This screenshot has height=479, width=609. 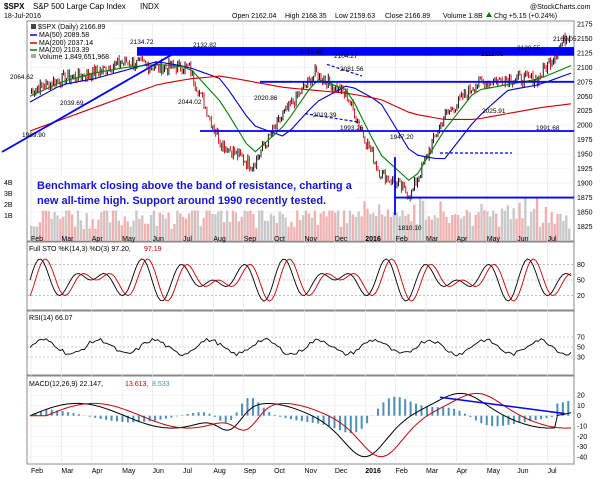 I want to click on month-label-upper: Apr, so click(x=98, y=239).